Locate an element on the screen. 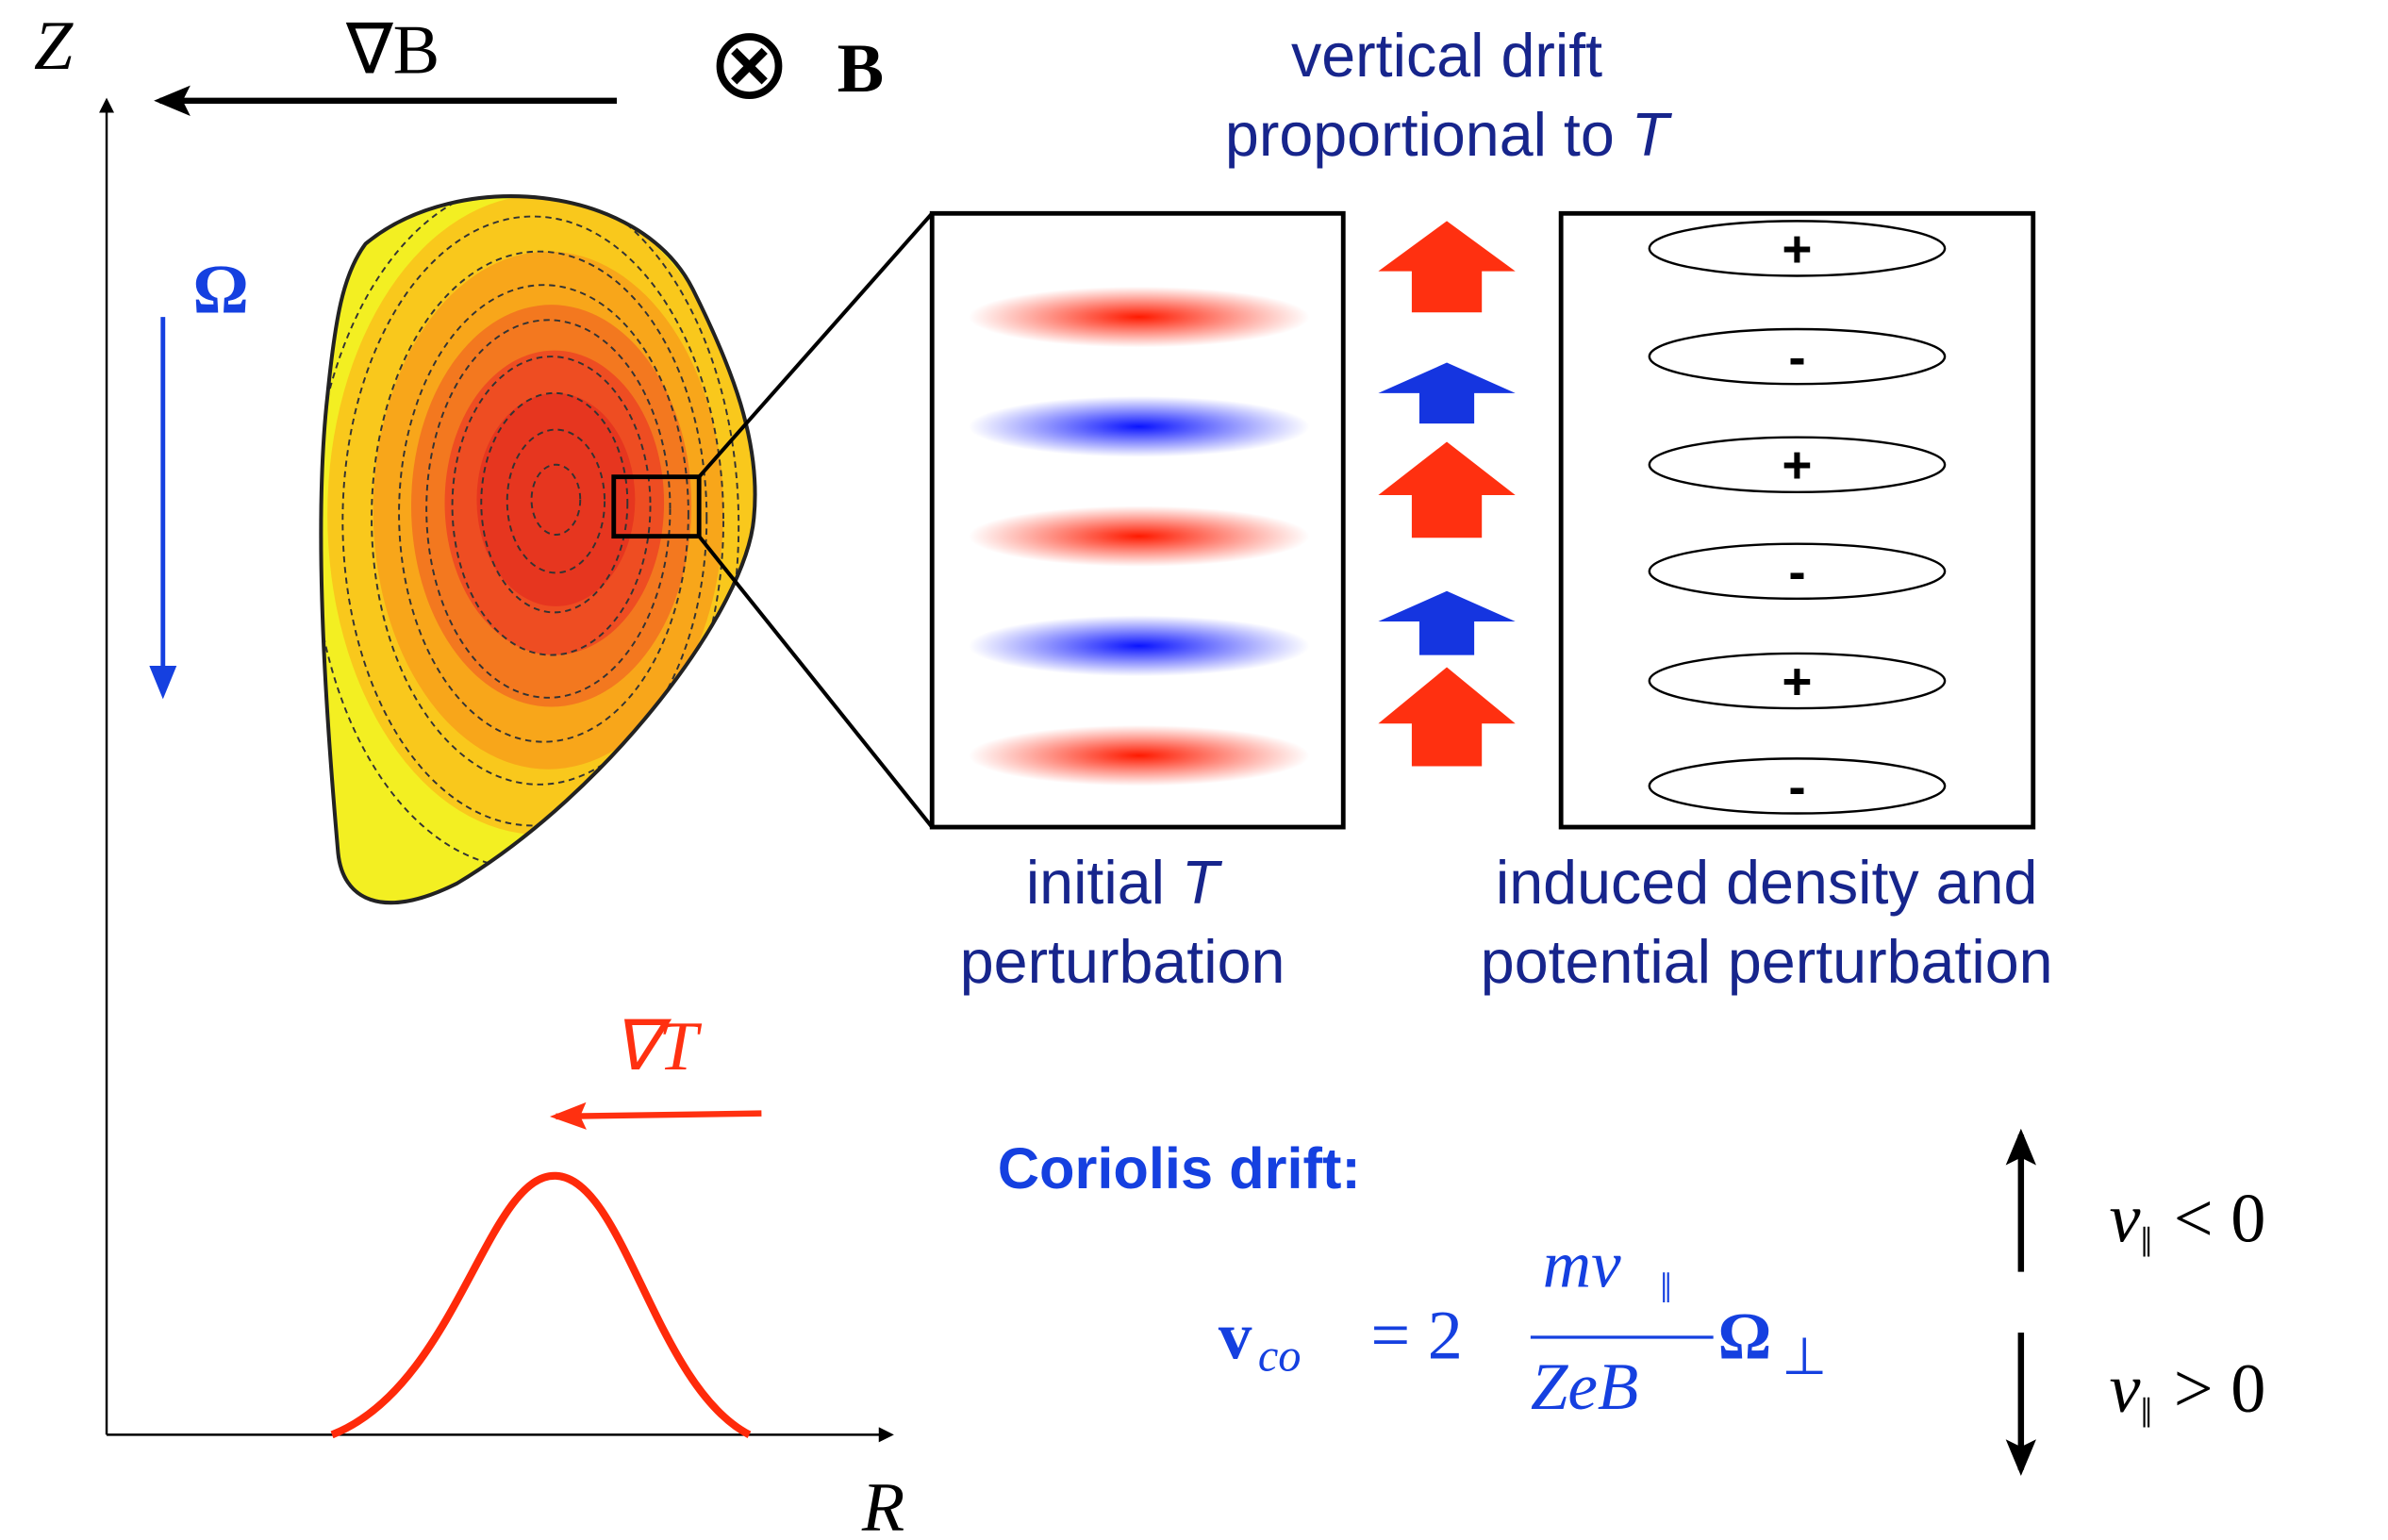  direction-label: v‖ < 0 is located at coordinates (2187, 1223).